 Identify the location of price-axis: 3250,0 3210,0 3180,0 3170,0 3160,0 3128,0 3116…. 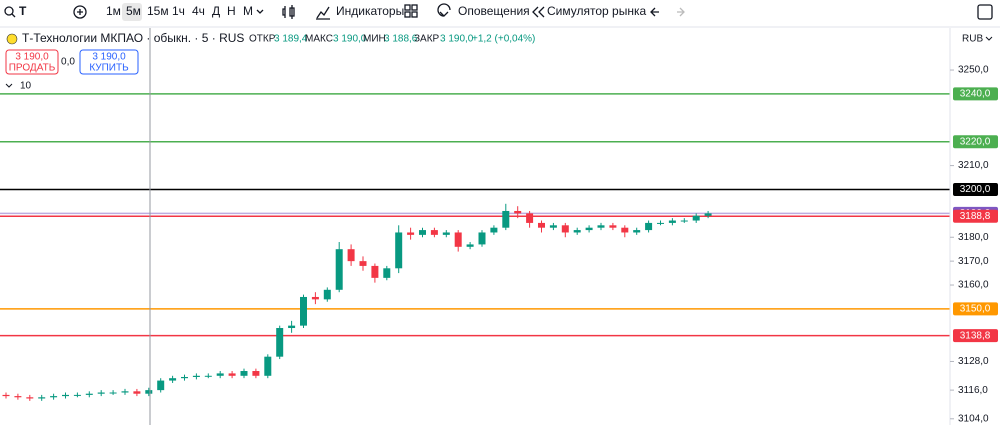
(974, 244).